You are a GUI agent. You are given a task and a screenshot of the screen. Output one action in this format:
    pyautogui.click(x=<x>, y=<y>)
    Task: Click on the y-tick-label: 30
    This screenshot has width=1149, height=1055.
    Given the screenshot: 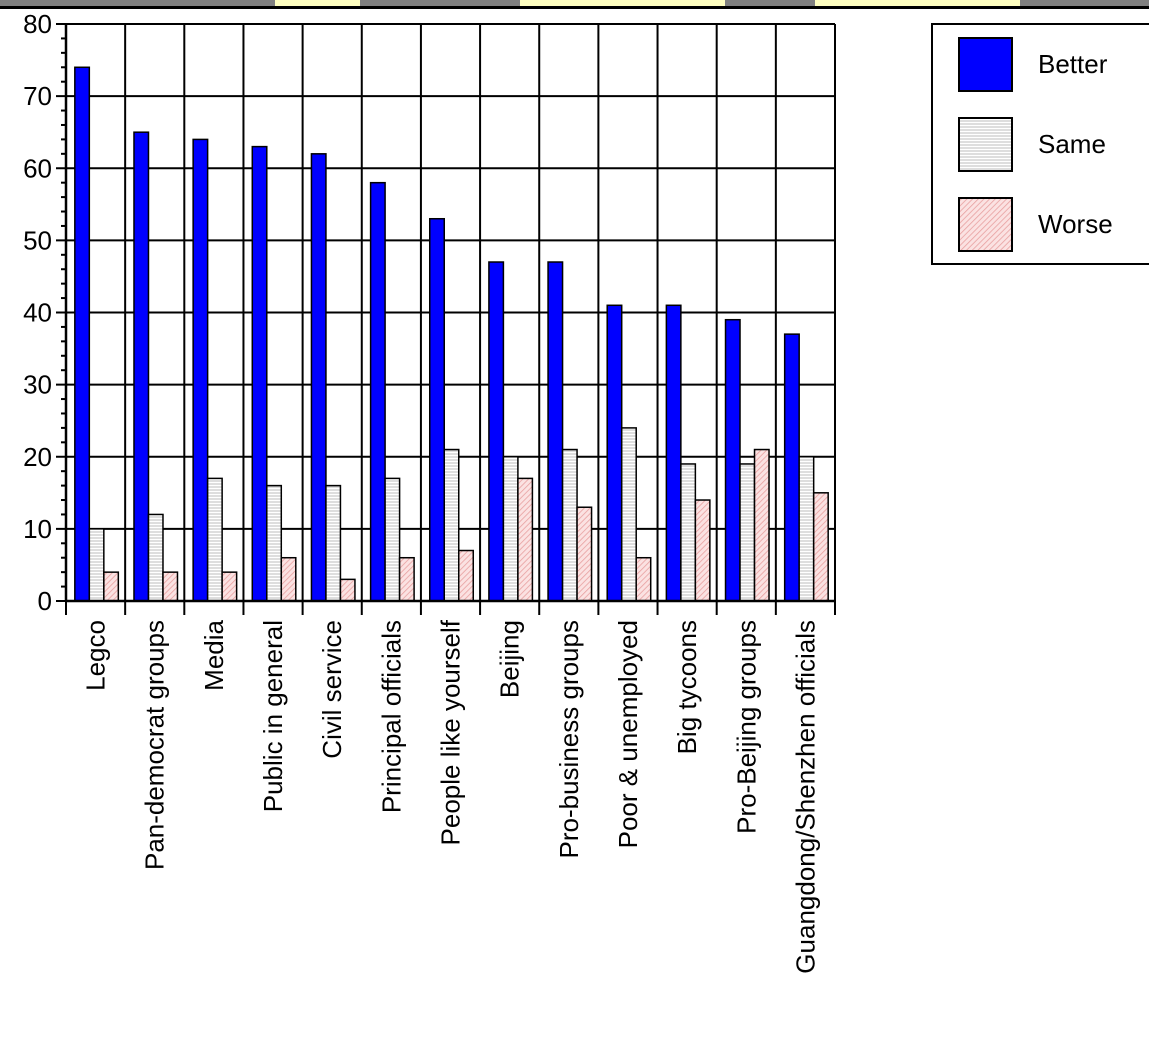 What is the action you would take?
    pyautogui.click(x=37, y=385)
    